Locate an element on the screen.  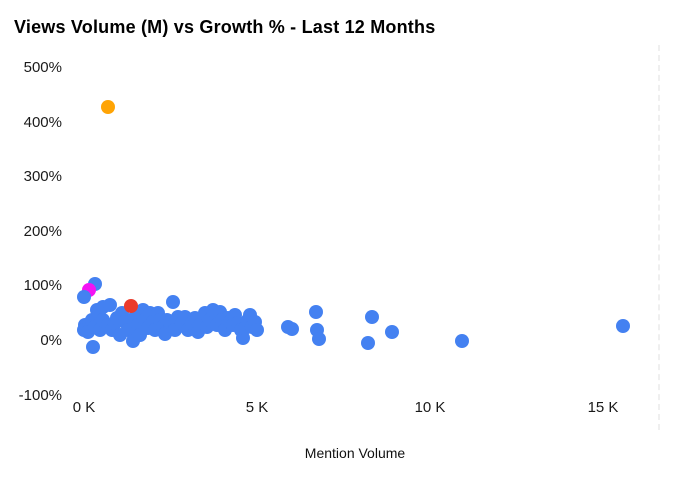
plot-right-boundary-line is located at coordinates (659, 237).